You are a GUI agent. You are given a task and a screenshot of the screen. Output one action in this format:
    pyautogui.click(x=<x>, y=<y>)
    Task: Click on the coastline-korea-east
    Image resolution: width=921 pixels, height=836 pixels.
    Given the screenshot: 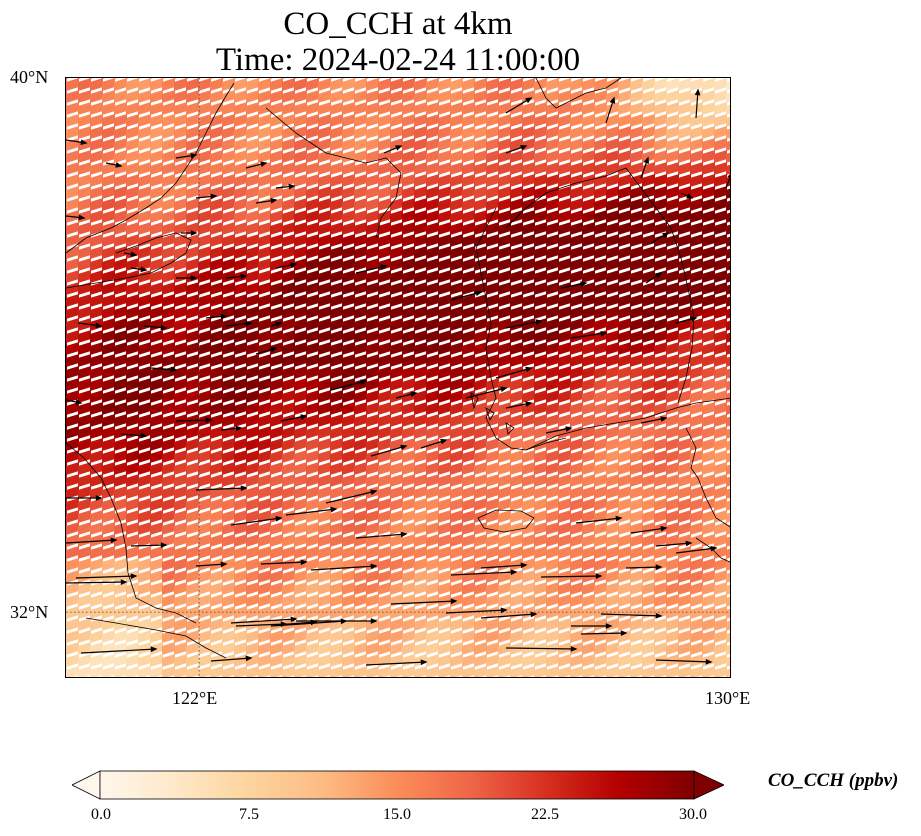 What is the action you would take?
    pyautogui.click(x=660, y=285)
    